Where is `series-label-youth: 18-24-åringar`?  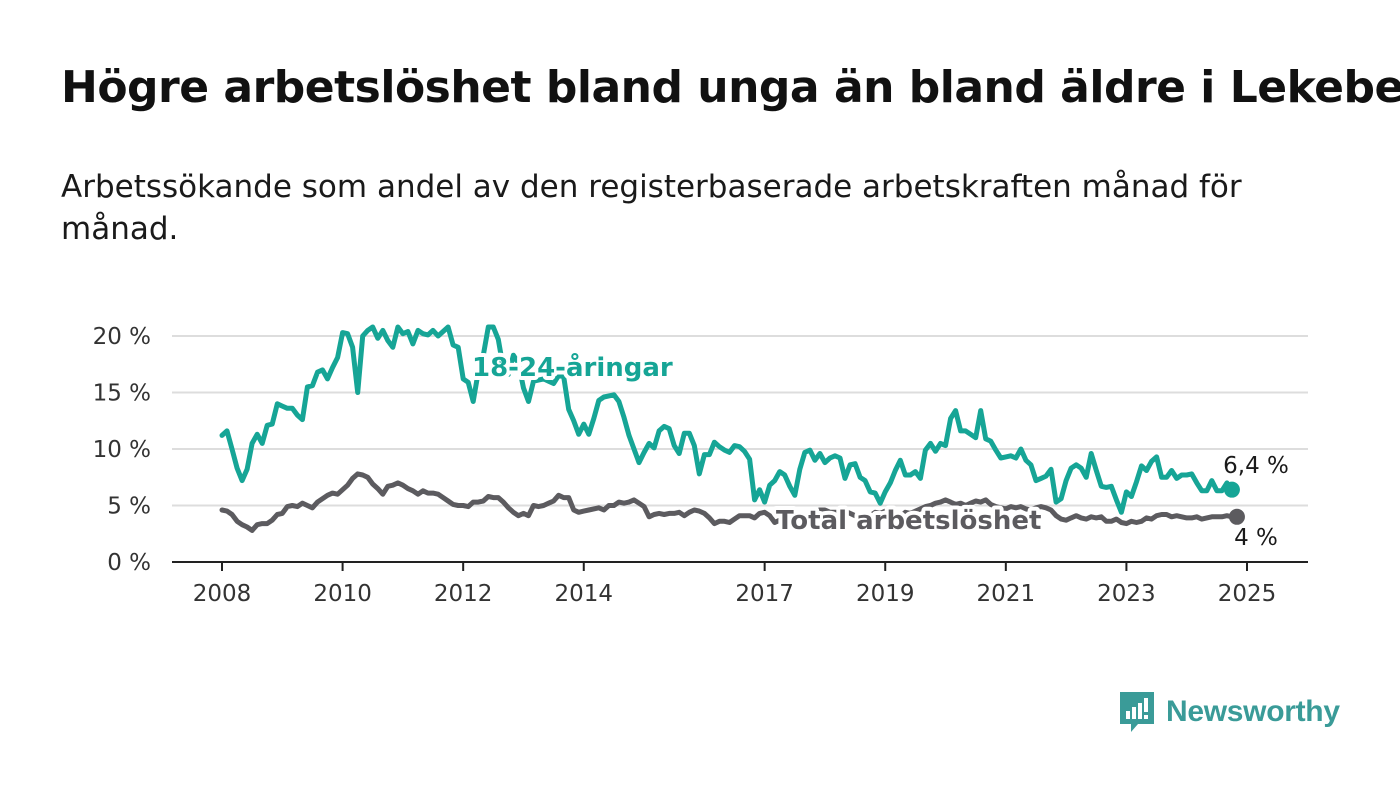
series-label-youth: 18-24-åringar is located at coordinates (572, 367).